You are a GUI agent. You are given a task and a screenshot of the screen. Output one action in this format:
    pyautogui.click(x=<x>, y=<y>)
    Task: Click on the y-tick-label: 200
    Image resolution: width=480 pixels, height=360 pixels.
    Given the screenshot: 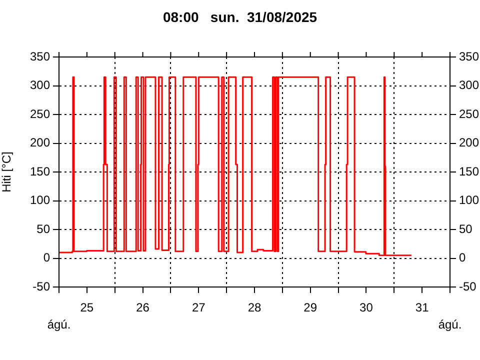 What is the action you would take?
    pyautogui.click(x=40, y=143)
    